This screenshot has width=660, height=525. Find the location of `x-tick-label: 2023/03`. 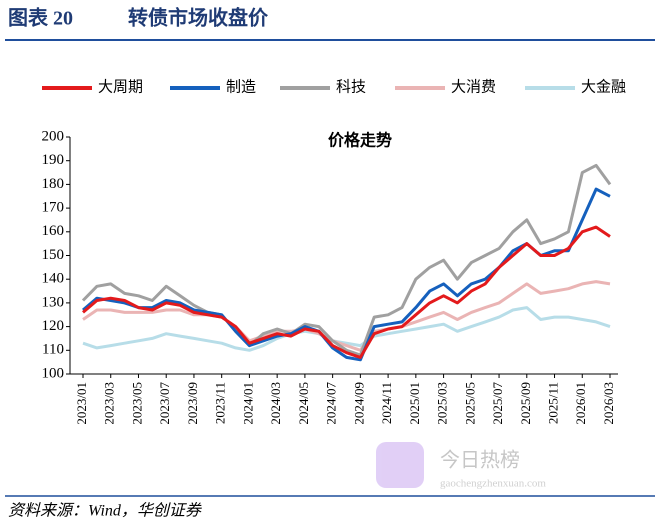

x-tick-label: 2023/03 is located at coordinates (109, 403).